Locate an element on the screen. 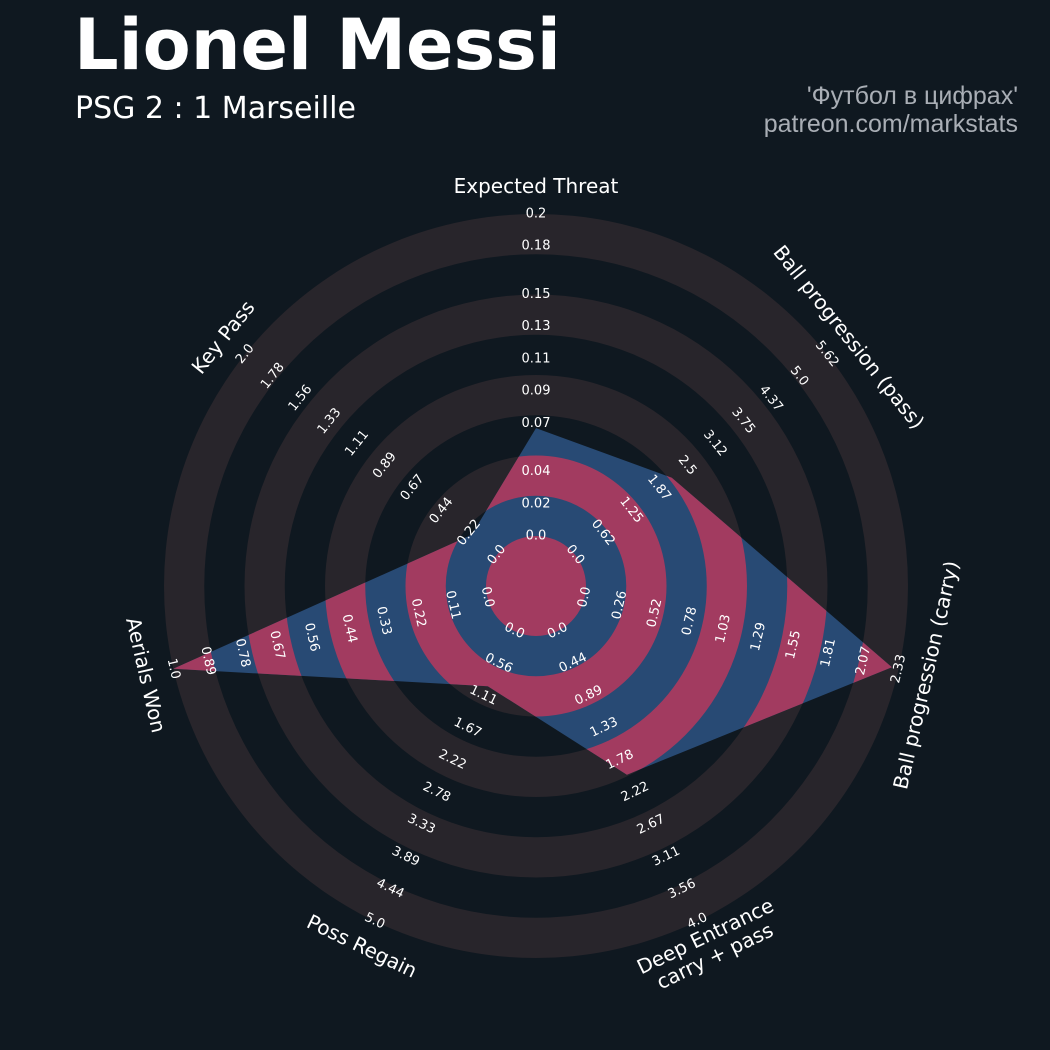 The width and height of the screenshot is (1050, 1050). chart-subtitle: PSG 2 : 1 Marseille is located at coordinates (215, 108).